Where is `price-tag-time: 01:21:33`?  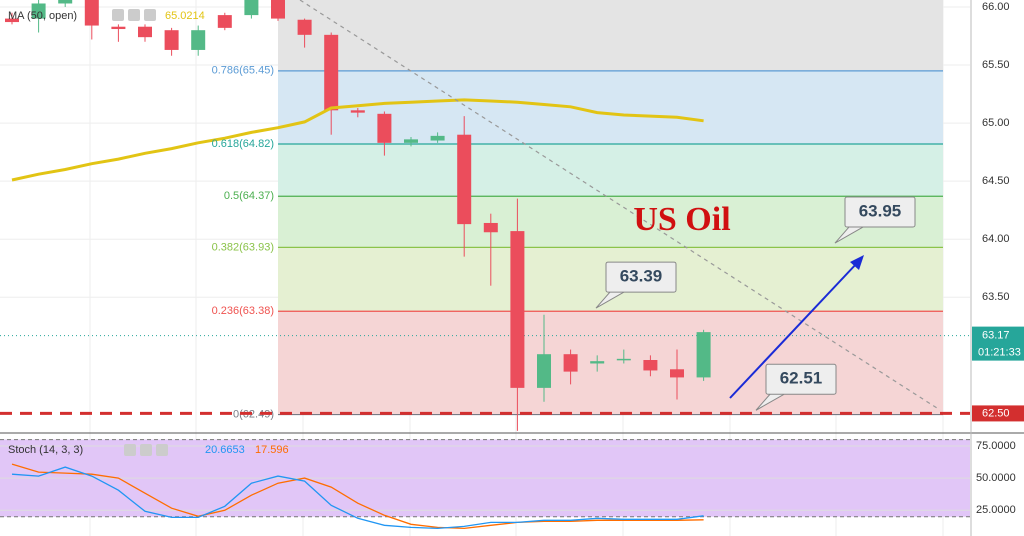 price-tag-time: 01:21:33 is located at coordinates (999, 353).